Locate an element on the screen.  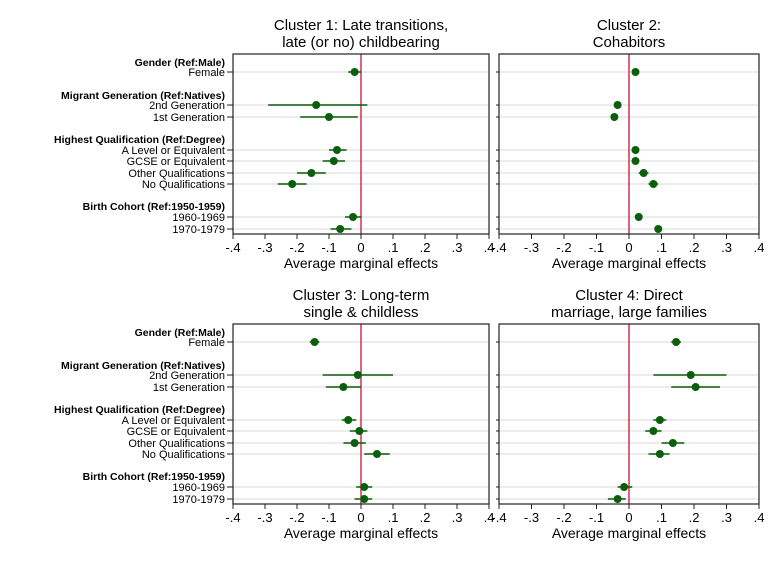
panel-title-line-2: late (or no) childbearing is located at coordinates (361, 42).